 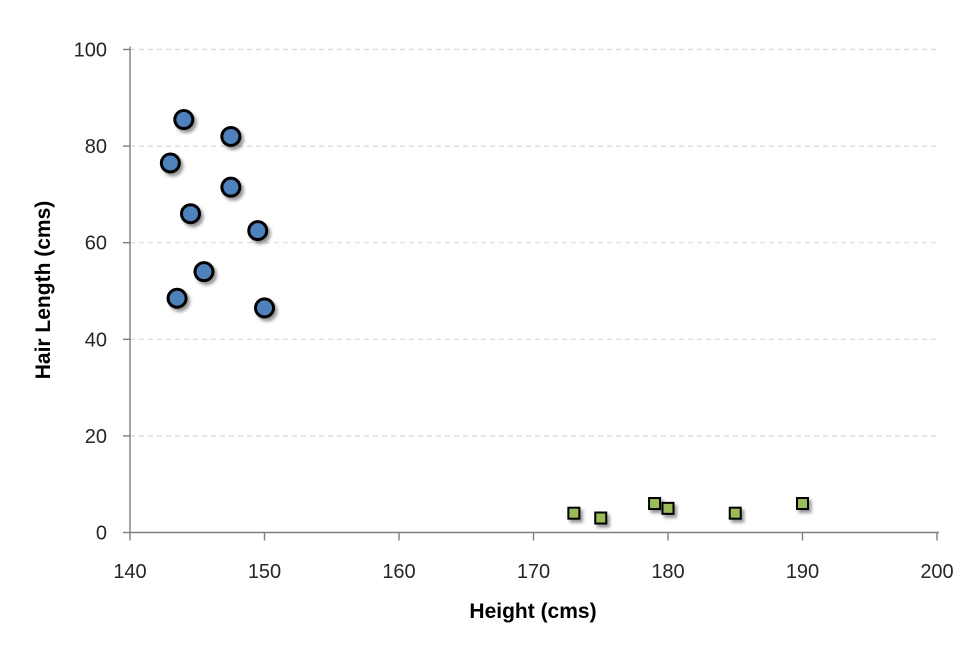 What do you see at coordinates (533, 572) in the screenshot?
I see `x-tick-label: 170` at bounding box center [533, 572].